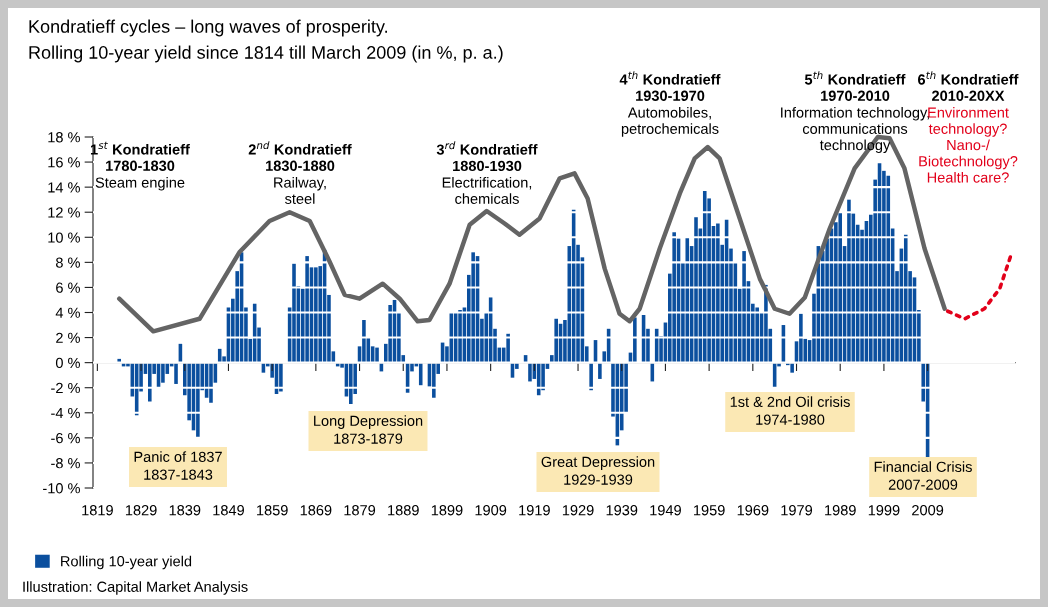  Describe the element at coordinates (790, 410) in the screenshot. I see `annotation: 1st & 2nd Oil crisis 1974-1980` at that location.